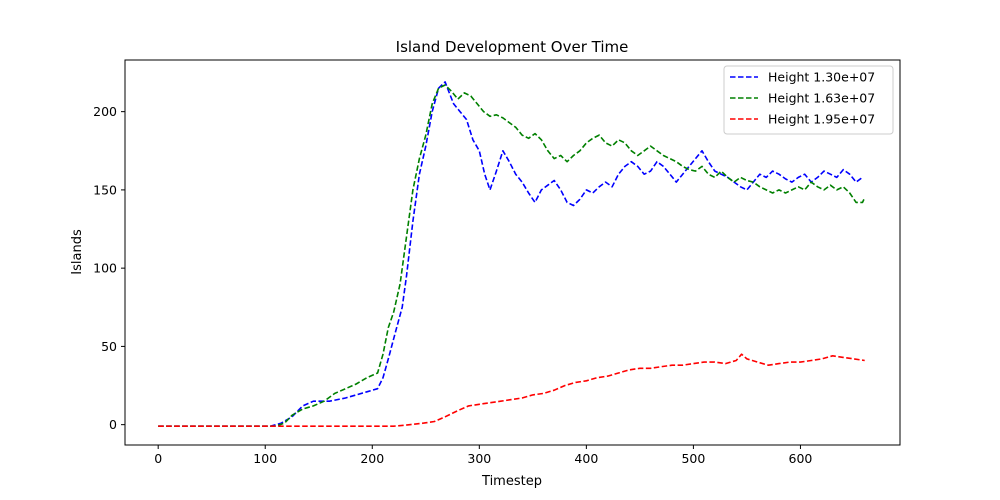  What do you see at coordinates (105, 268) in the screenshot?
I see `y-tick-label: 100` at bounding box center [105, 268].